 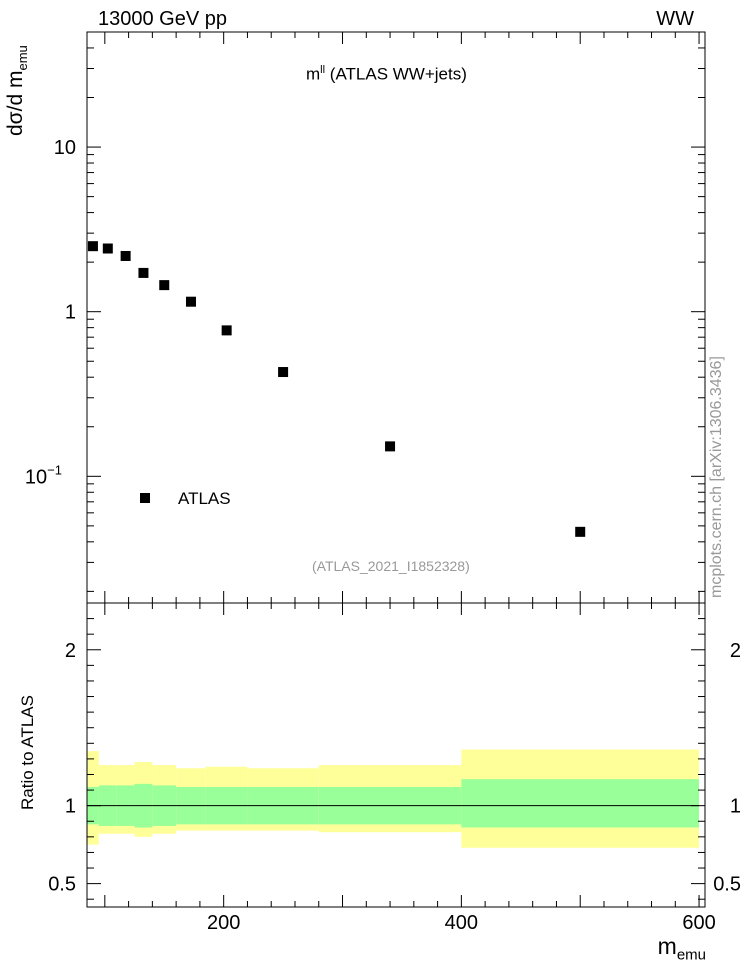 What do you see at coordinates (65, 148) in the screenshot?
I see `main-y-tick-label-0: 10` at bounding box center [65, 148].